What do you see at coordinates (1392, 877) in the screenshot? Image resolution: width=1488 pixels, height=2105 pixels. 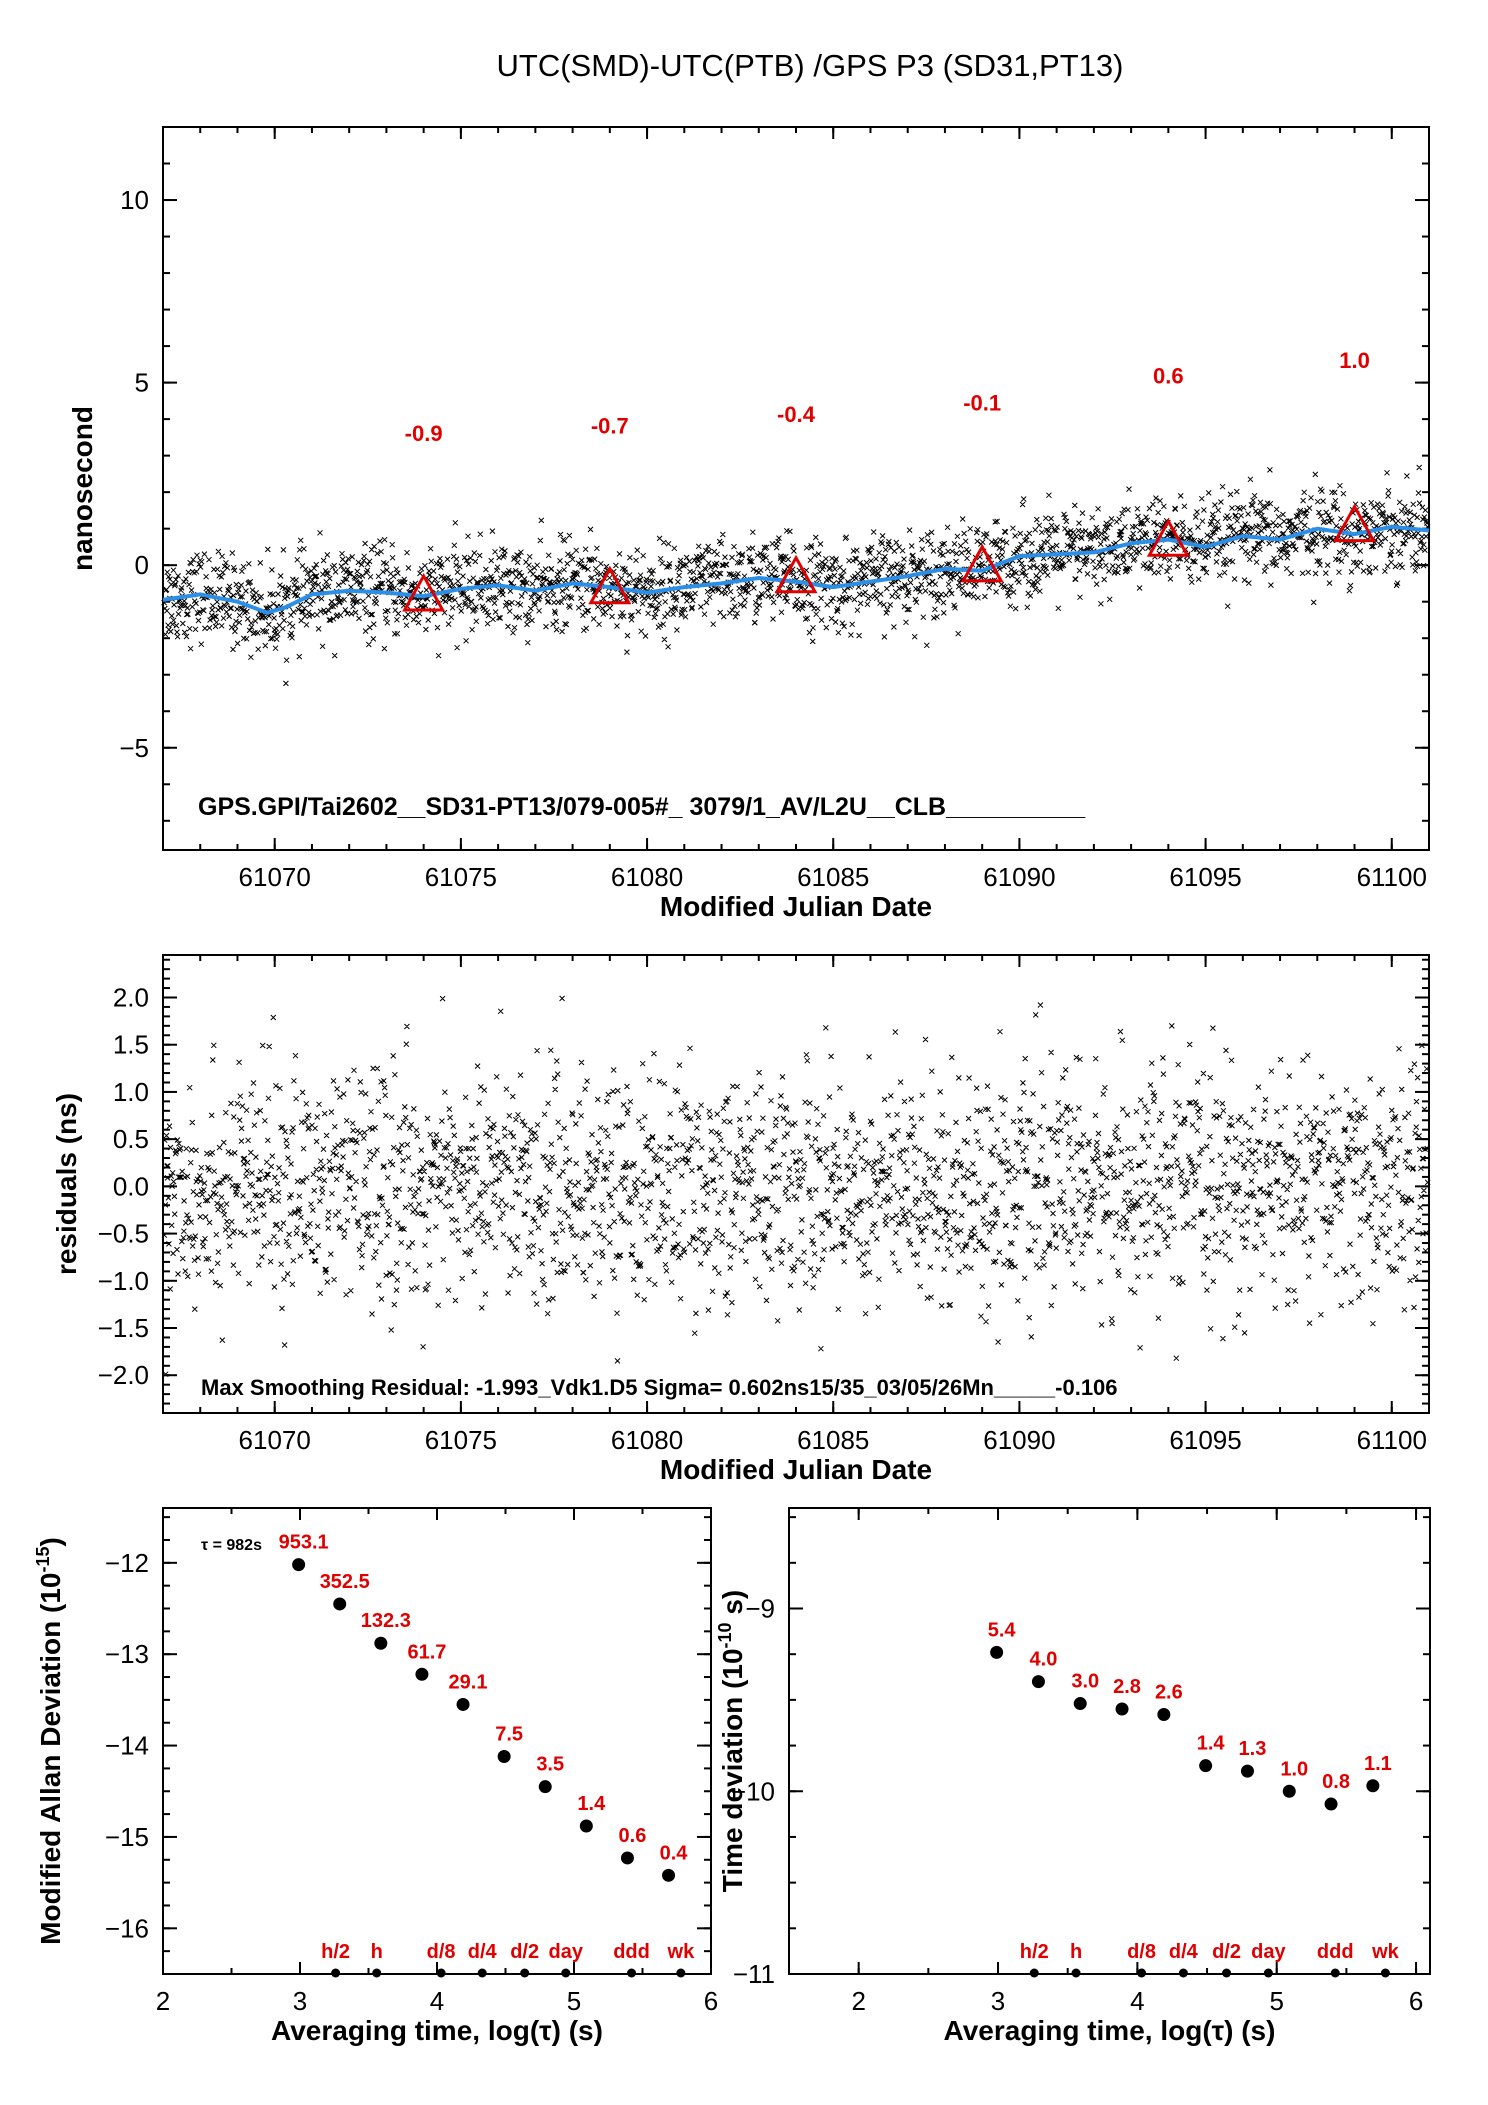 I see `x-tick-label: 61100` at bounding box center [1392, 877].